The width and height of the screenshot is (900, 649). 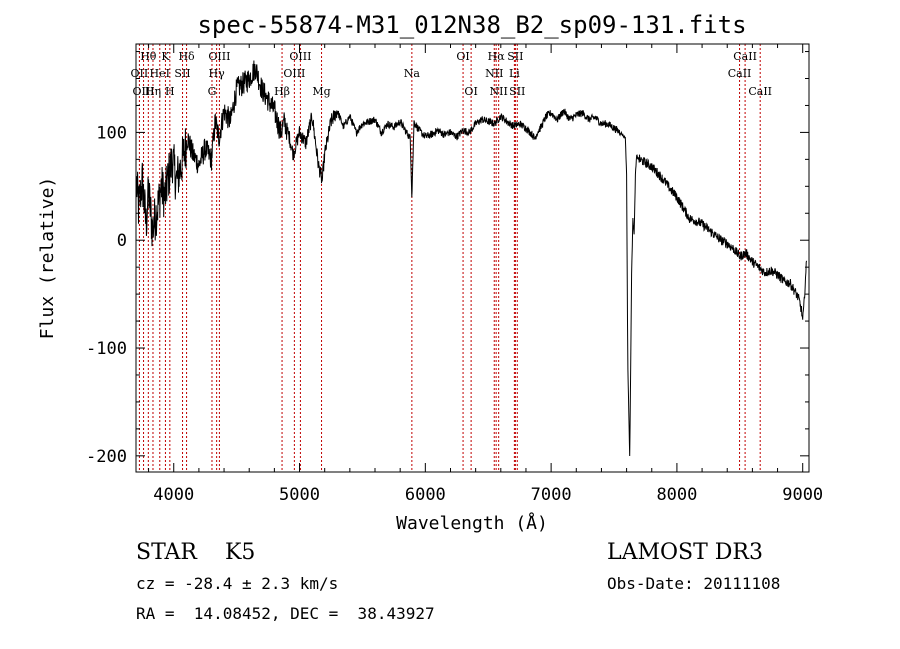 What do you see at coordinates (122, 241) in the screenshot?
I see `y-tick-label: 0` at bounding box center [122, 241].